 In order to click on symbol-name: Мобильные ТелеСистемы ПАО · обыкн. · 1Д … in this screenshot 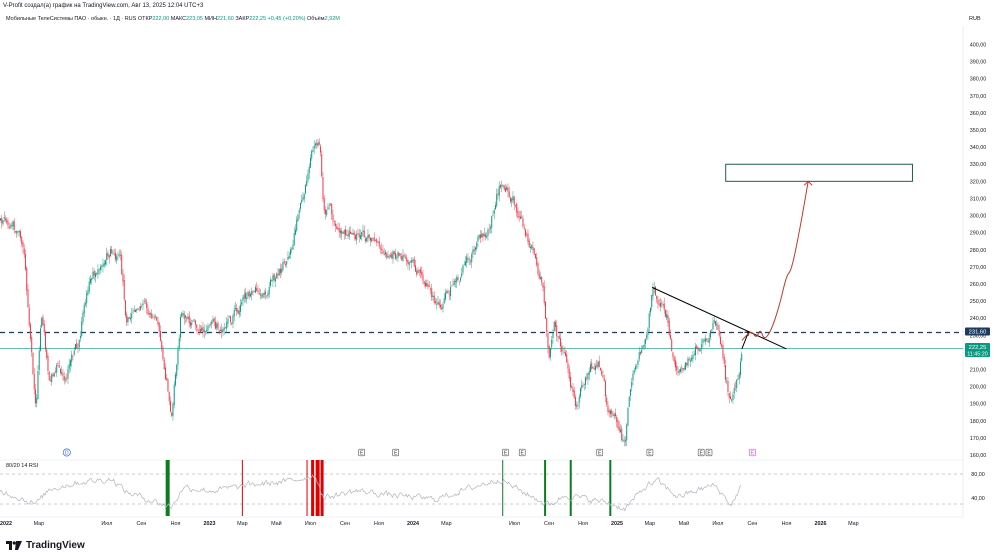, I will do `click(71, 19)`.